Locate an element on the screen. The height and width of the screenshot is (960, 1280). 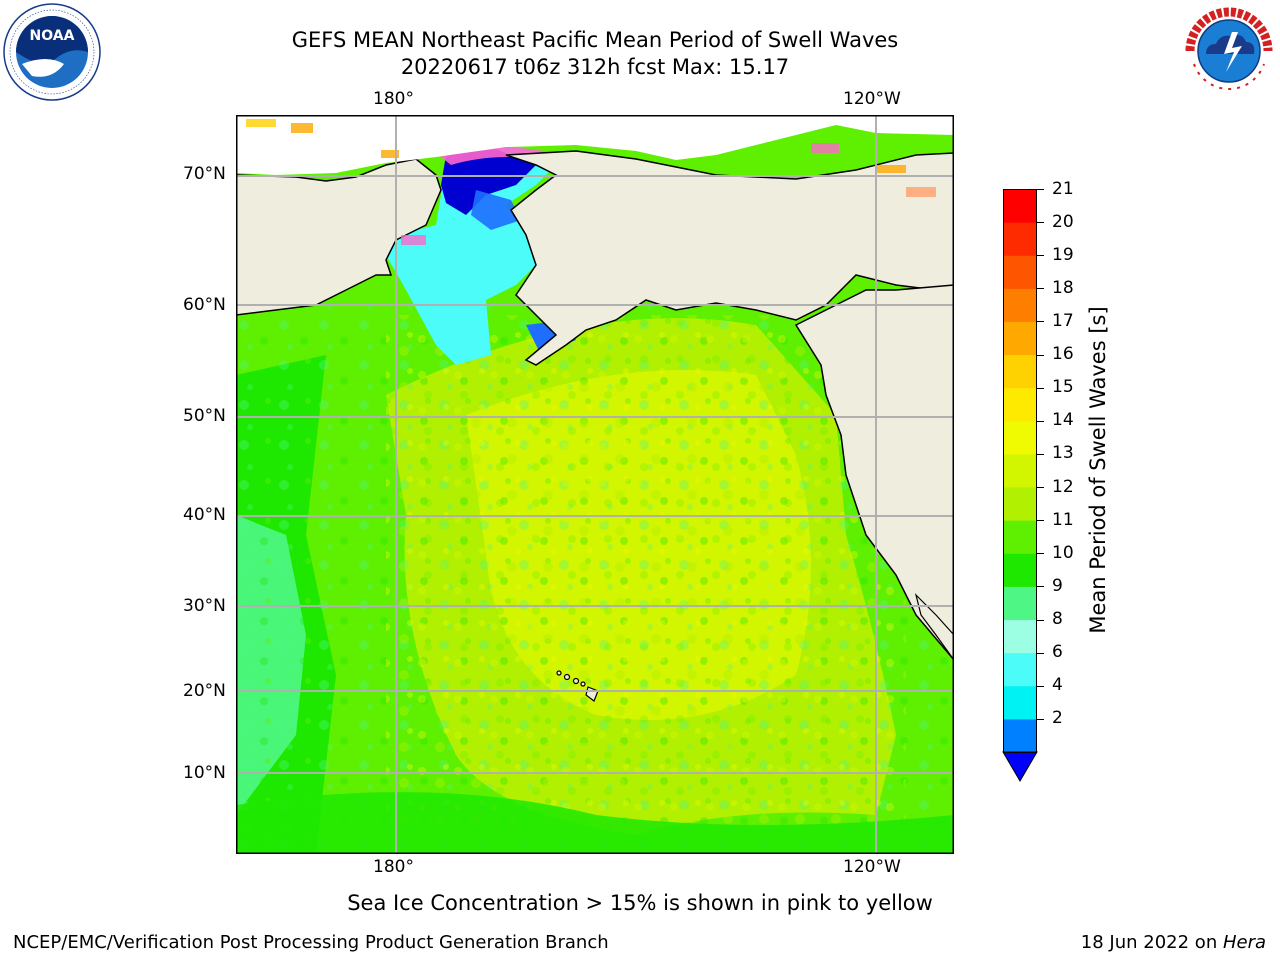
footer-host: Hera is located at coordinates (1244, 942).